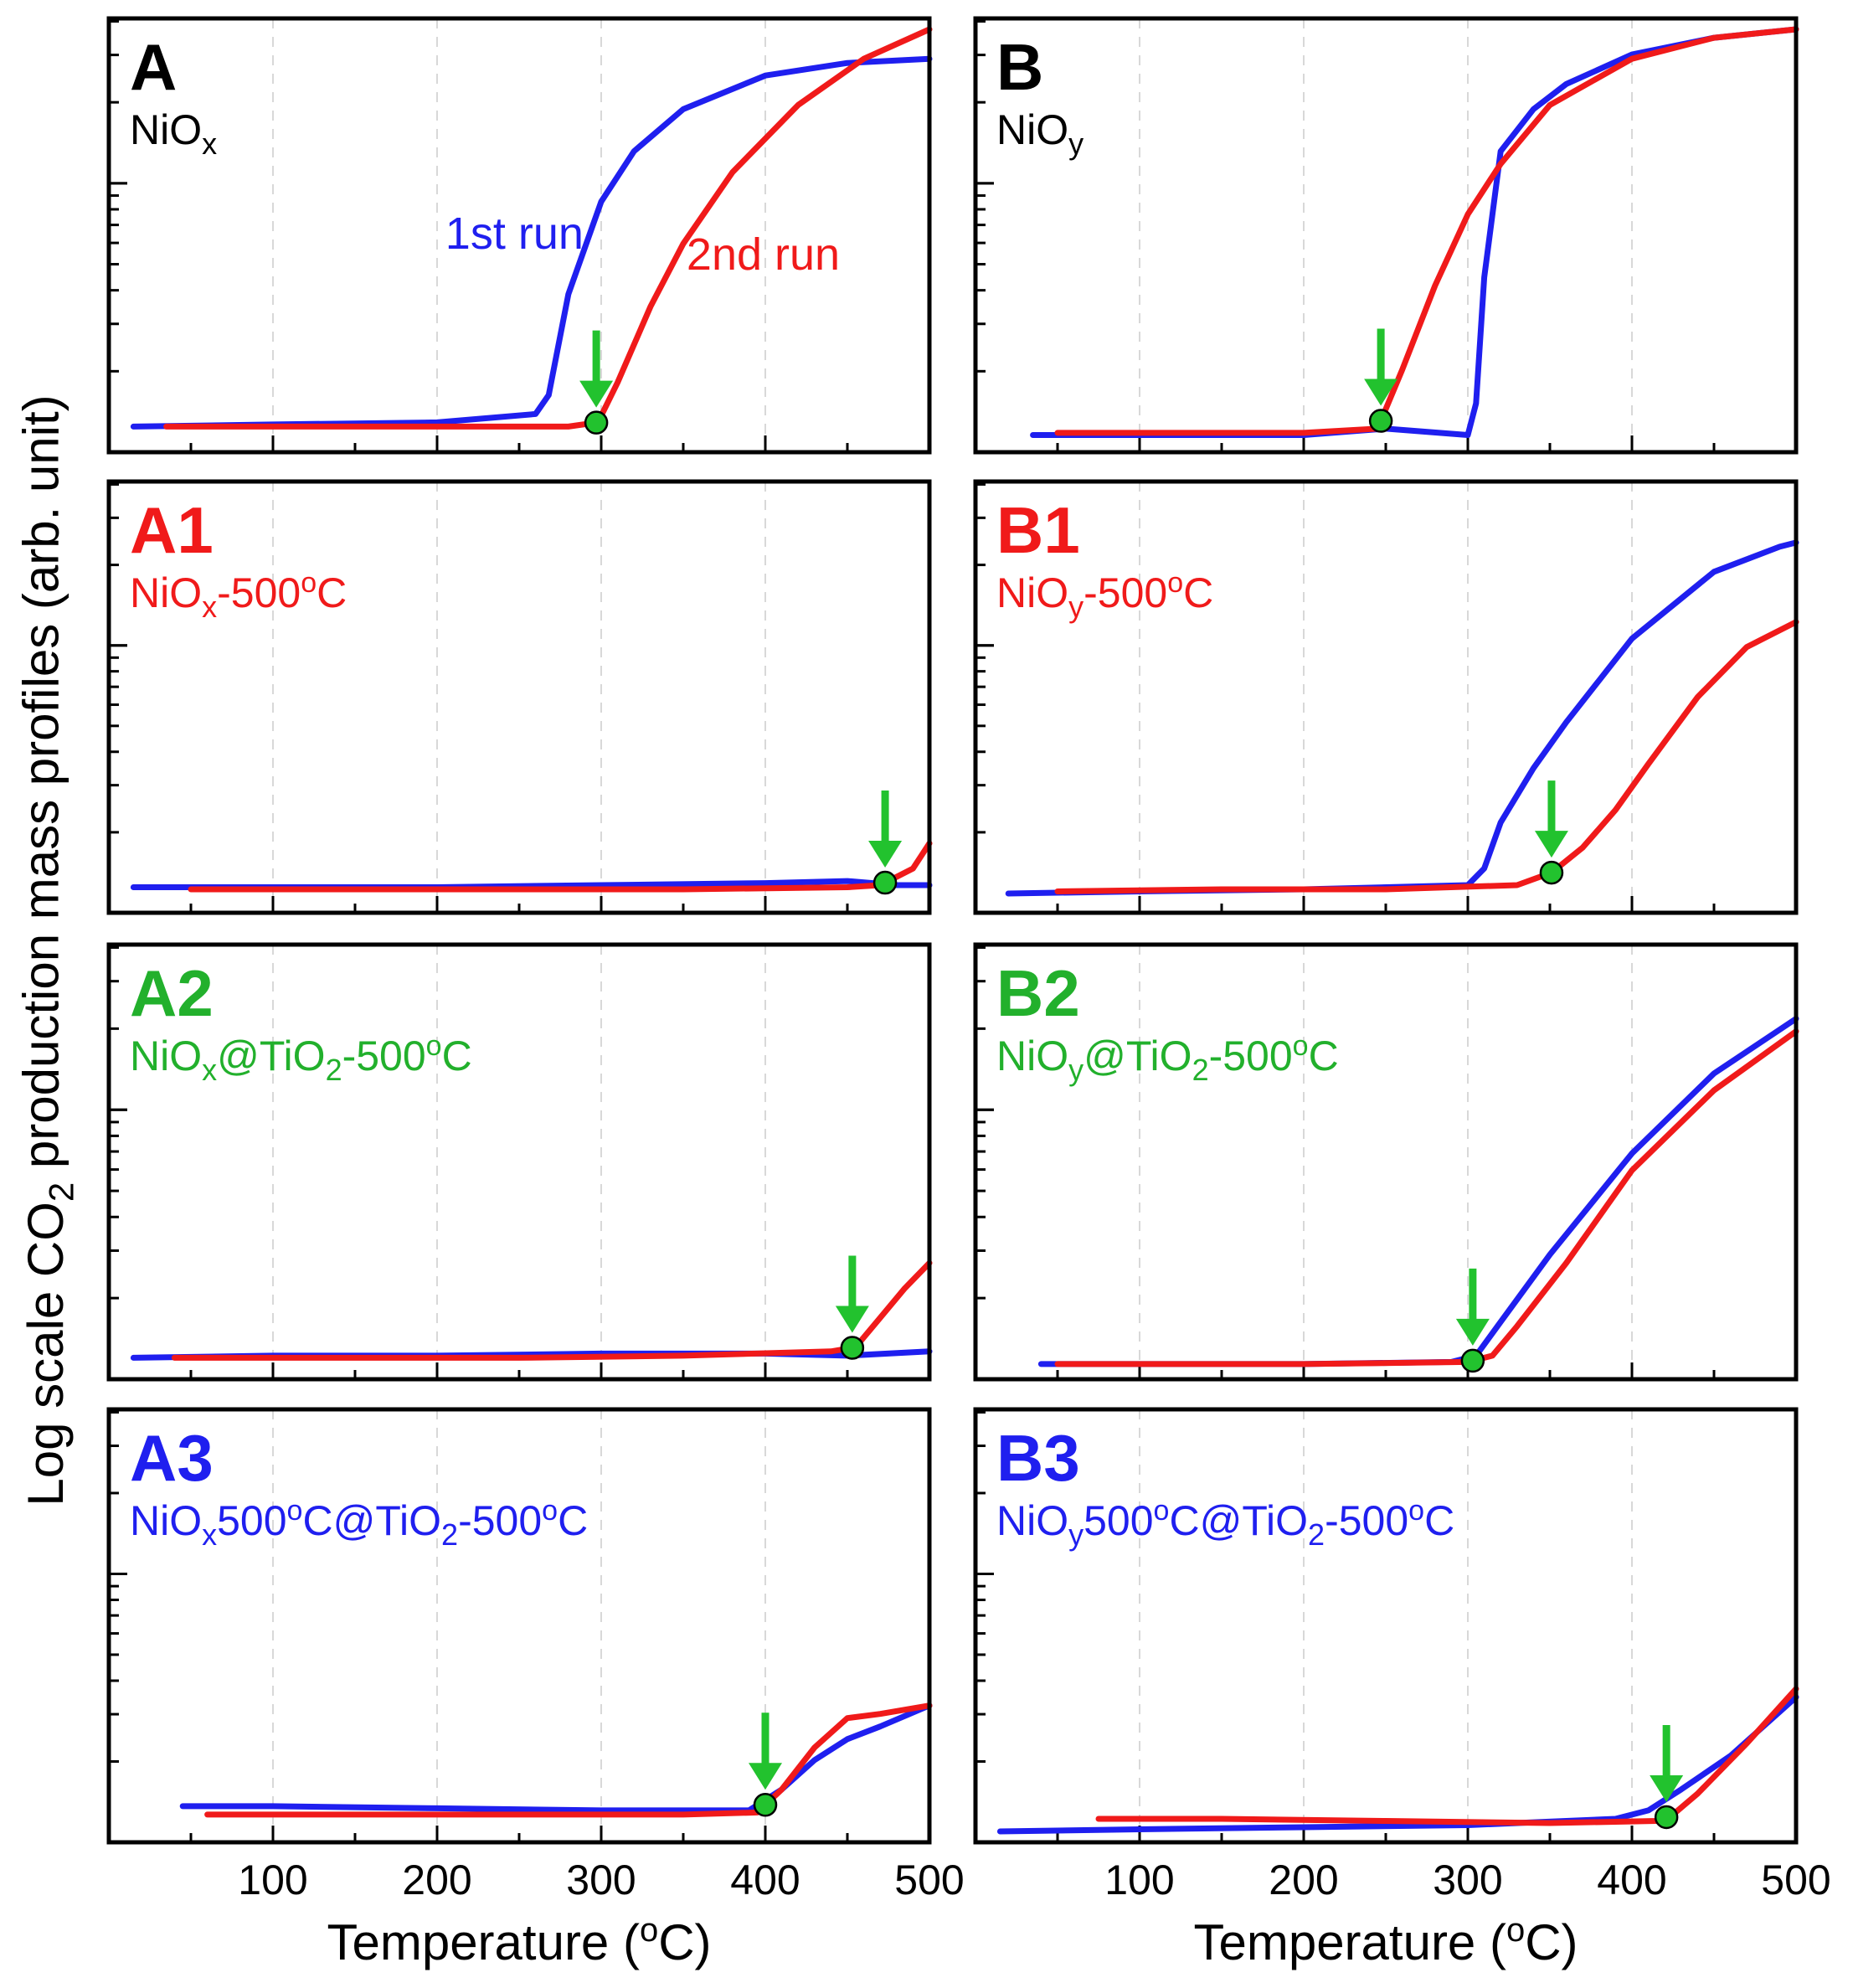 This screenshot has width=1853, height=1988. What do you see at coordinates (1038, 1458) in the screenshot?
I see `panel-letter: B3` at bounding box center [1038, 1458].